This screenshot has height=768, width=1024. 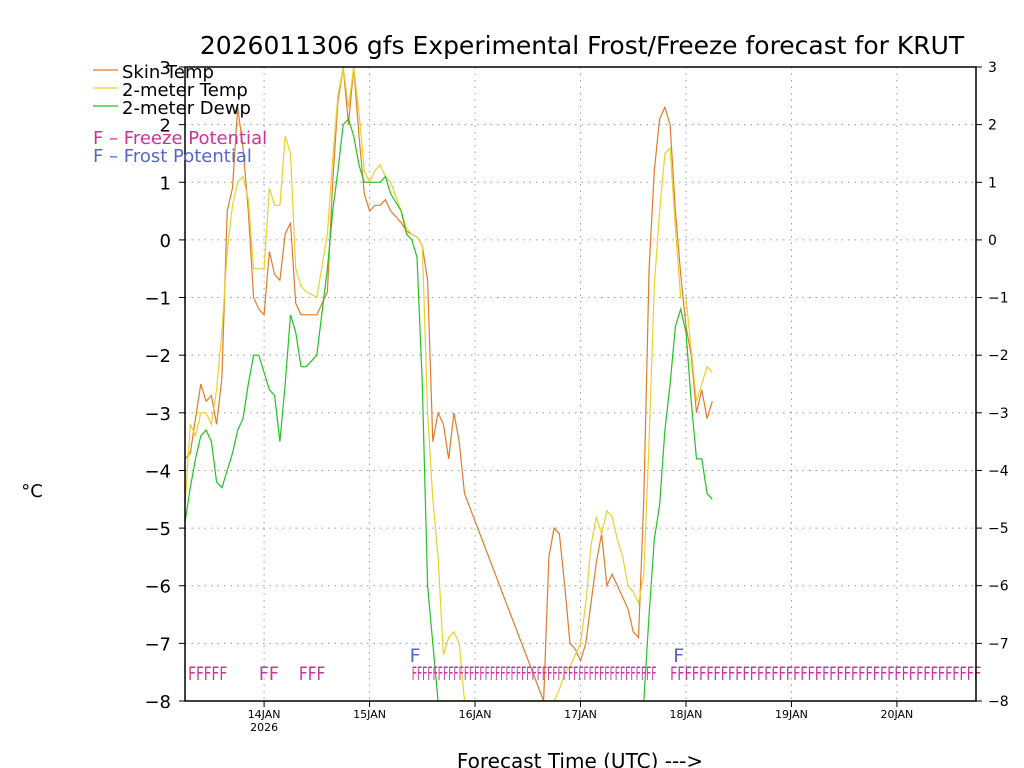 I want to click on legend-item: 2-meter Temp, so click(x=170, y=90).